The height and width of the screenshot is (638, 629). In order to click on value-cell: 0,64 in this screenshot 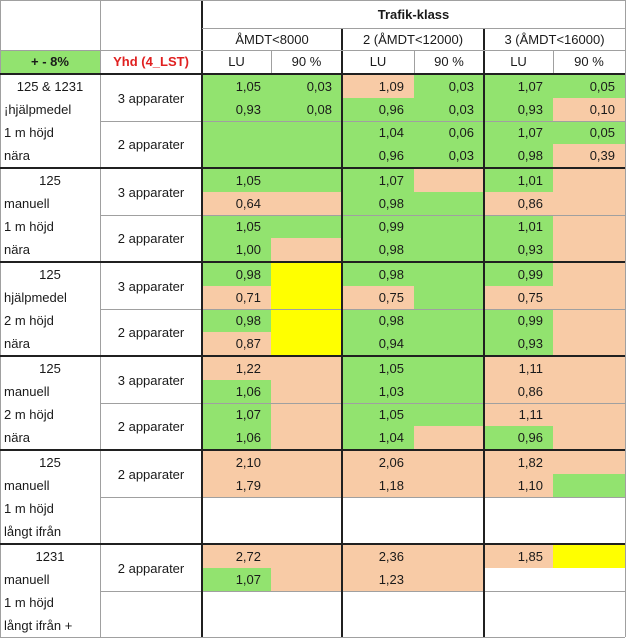, I will do `click(236, 203)`.